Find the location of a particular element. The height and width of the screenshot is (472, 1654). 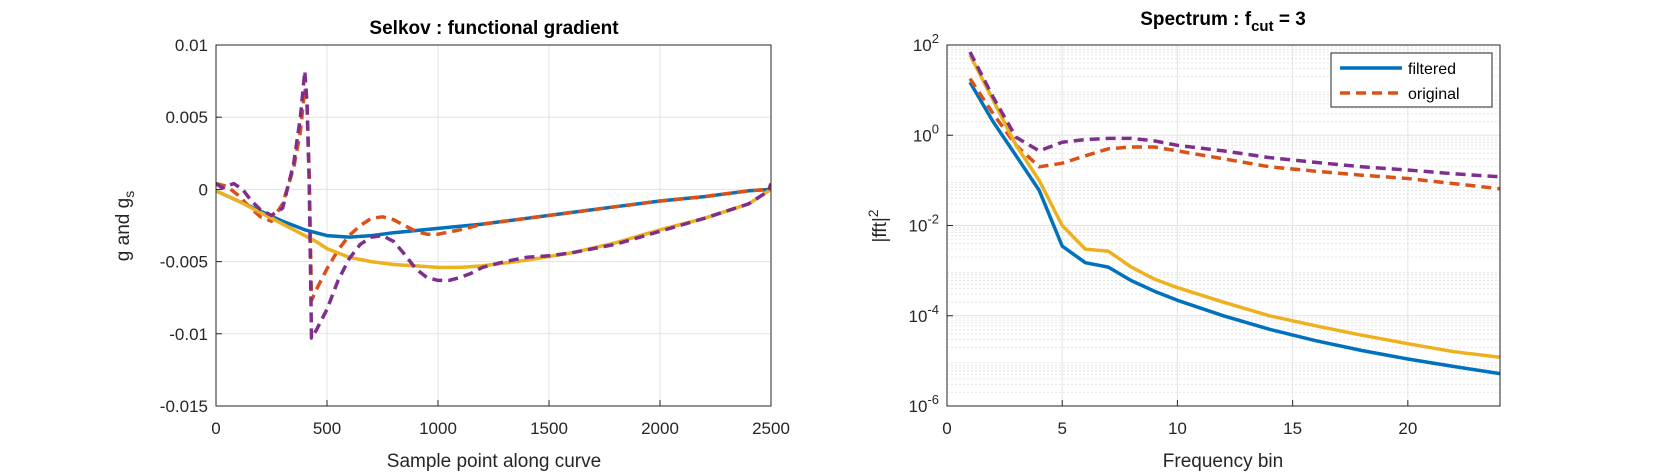

right-chart-title-subscript: cut is located at coordinates (1262, 26).